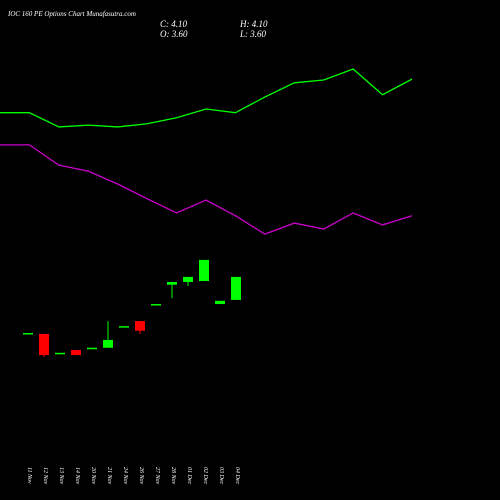 Image resolution: width=500 pixels, height=500 pixels. Describe the element at coordinates (29, 475) in the screenshot. I see `x-tick-label: 11 Nov` at that location.